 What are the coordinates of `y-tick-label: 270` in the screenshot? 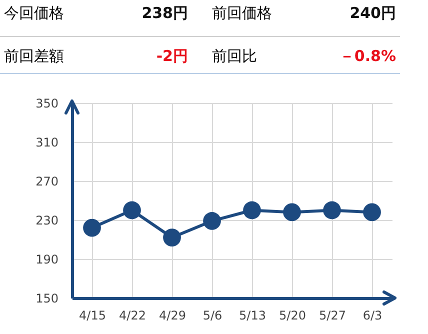 It's located at (47, 181).